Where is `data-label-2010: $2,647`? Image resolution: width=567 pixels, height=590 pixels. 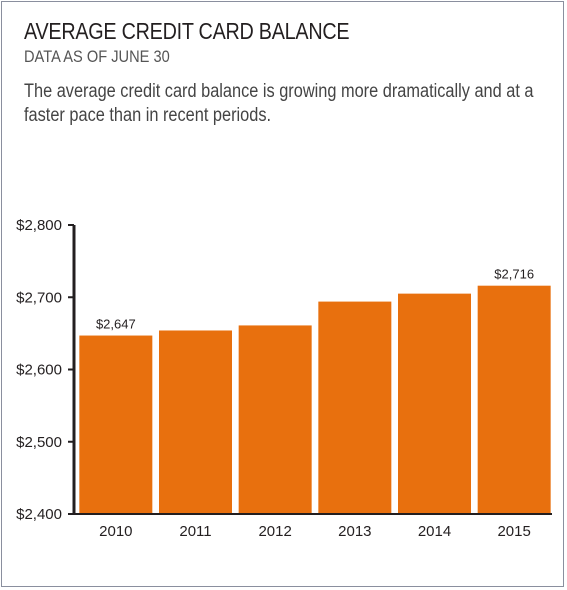 data-label-2010: $2,647 is located at coordinates (116, 324).